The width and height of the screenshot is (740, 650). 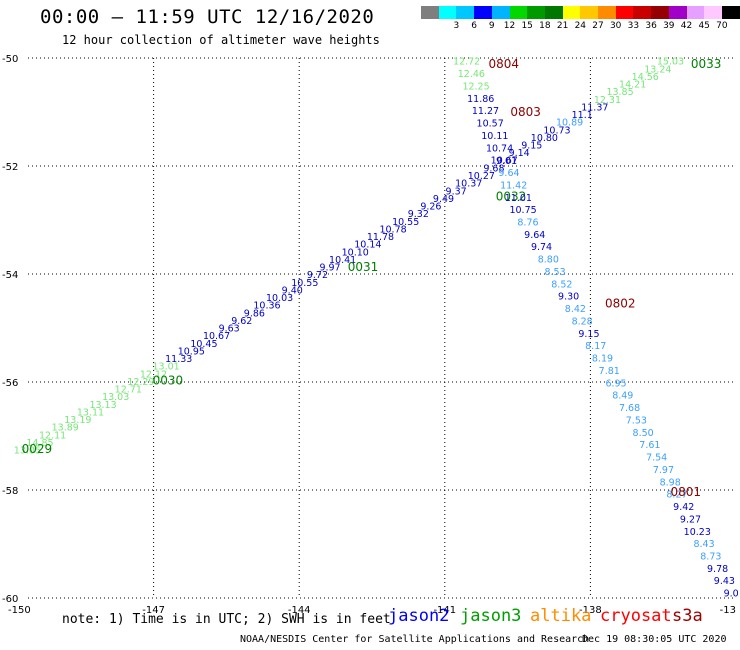 What do you see at coordinates (168, 380) in the screenshot?
I see `time-label: 0030` at bounding box center [168, 380].